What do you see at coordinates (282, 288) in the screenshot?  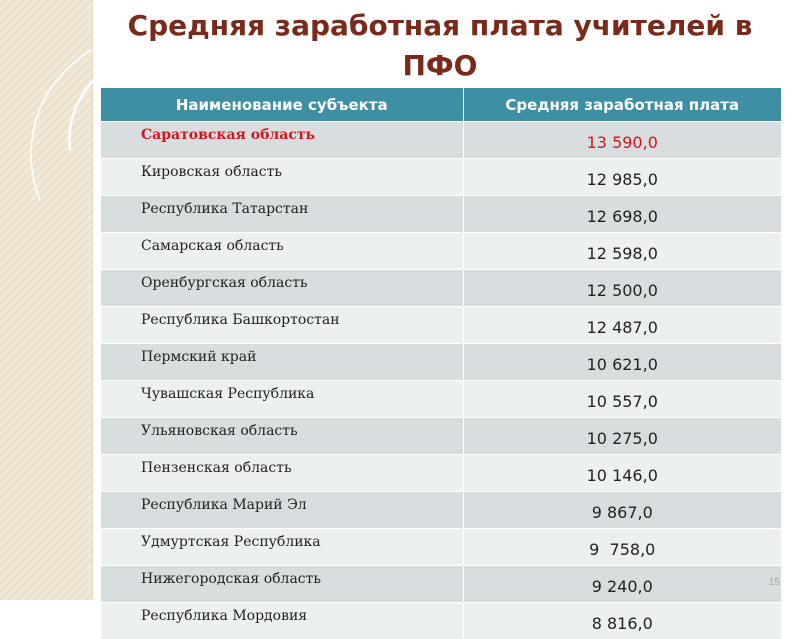 I see `region-name: Оренбургская область` at bounding box center [282, 288].